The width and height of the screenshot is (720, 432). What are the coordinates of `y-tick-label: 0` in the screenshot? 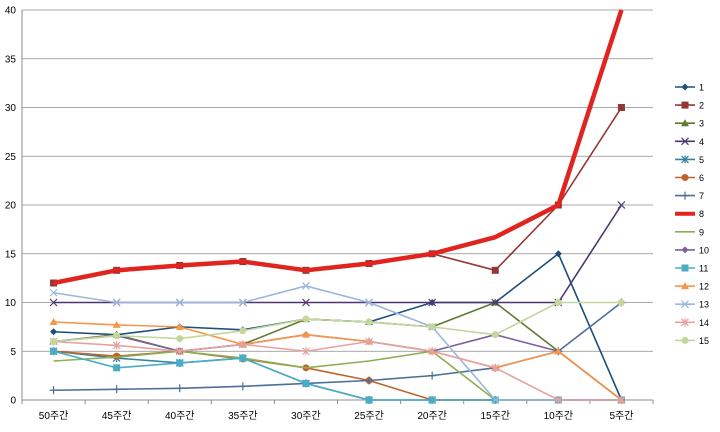 It's located at (13, 401).